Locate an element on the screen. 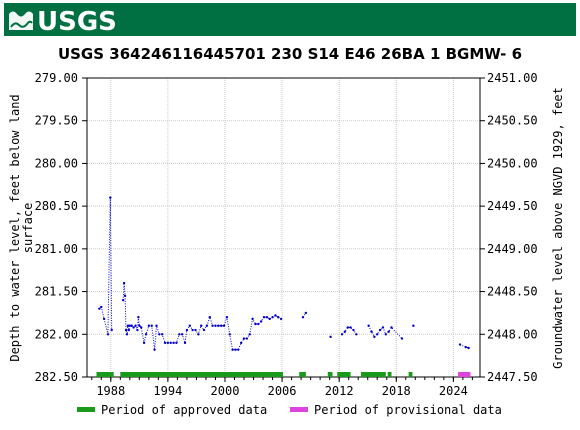  y-left-axis-title-line1: Depth to water level, feet below land is located at coordinates (15, 227).